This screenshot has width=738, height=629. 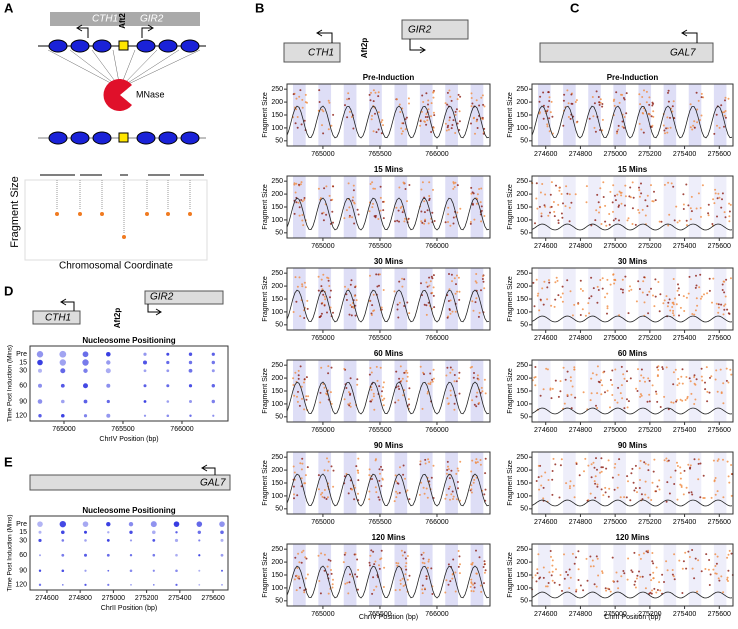 What do you see at coordinates (80, 214) in the screenshot?
I see `fragment-point` at bounding box center [80, 214].